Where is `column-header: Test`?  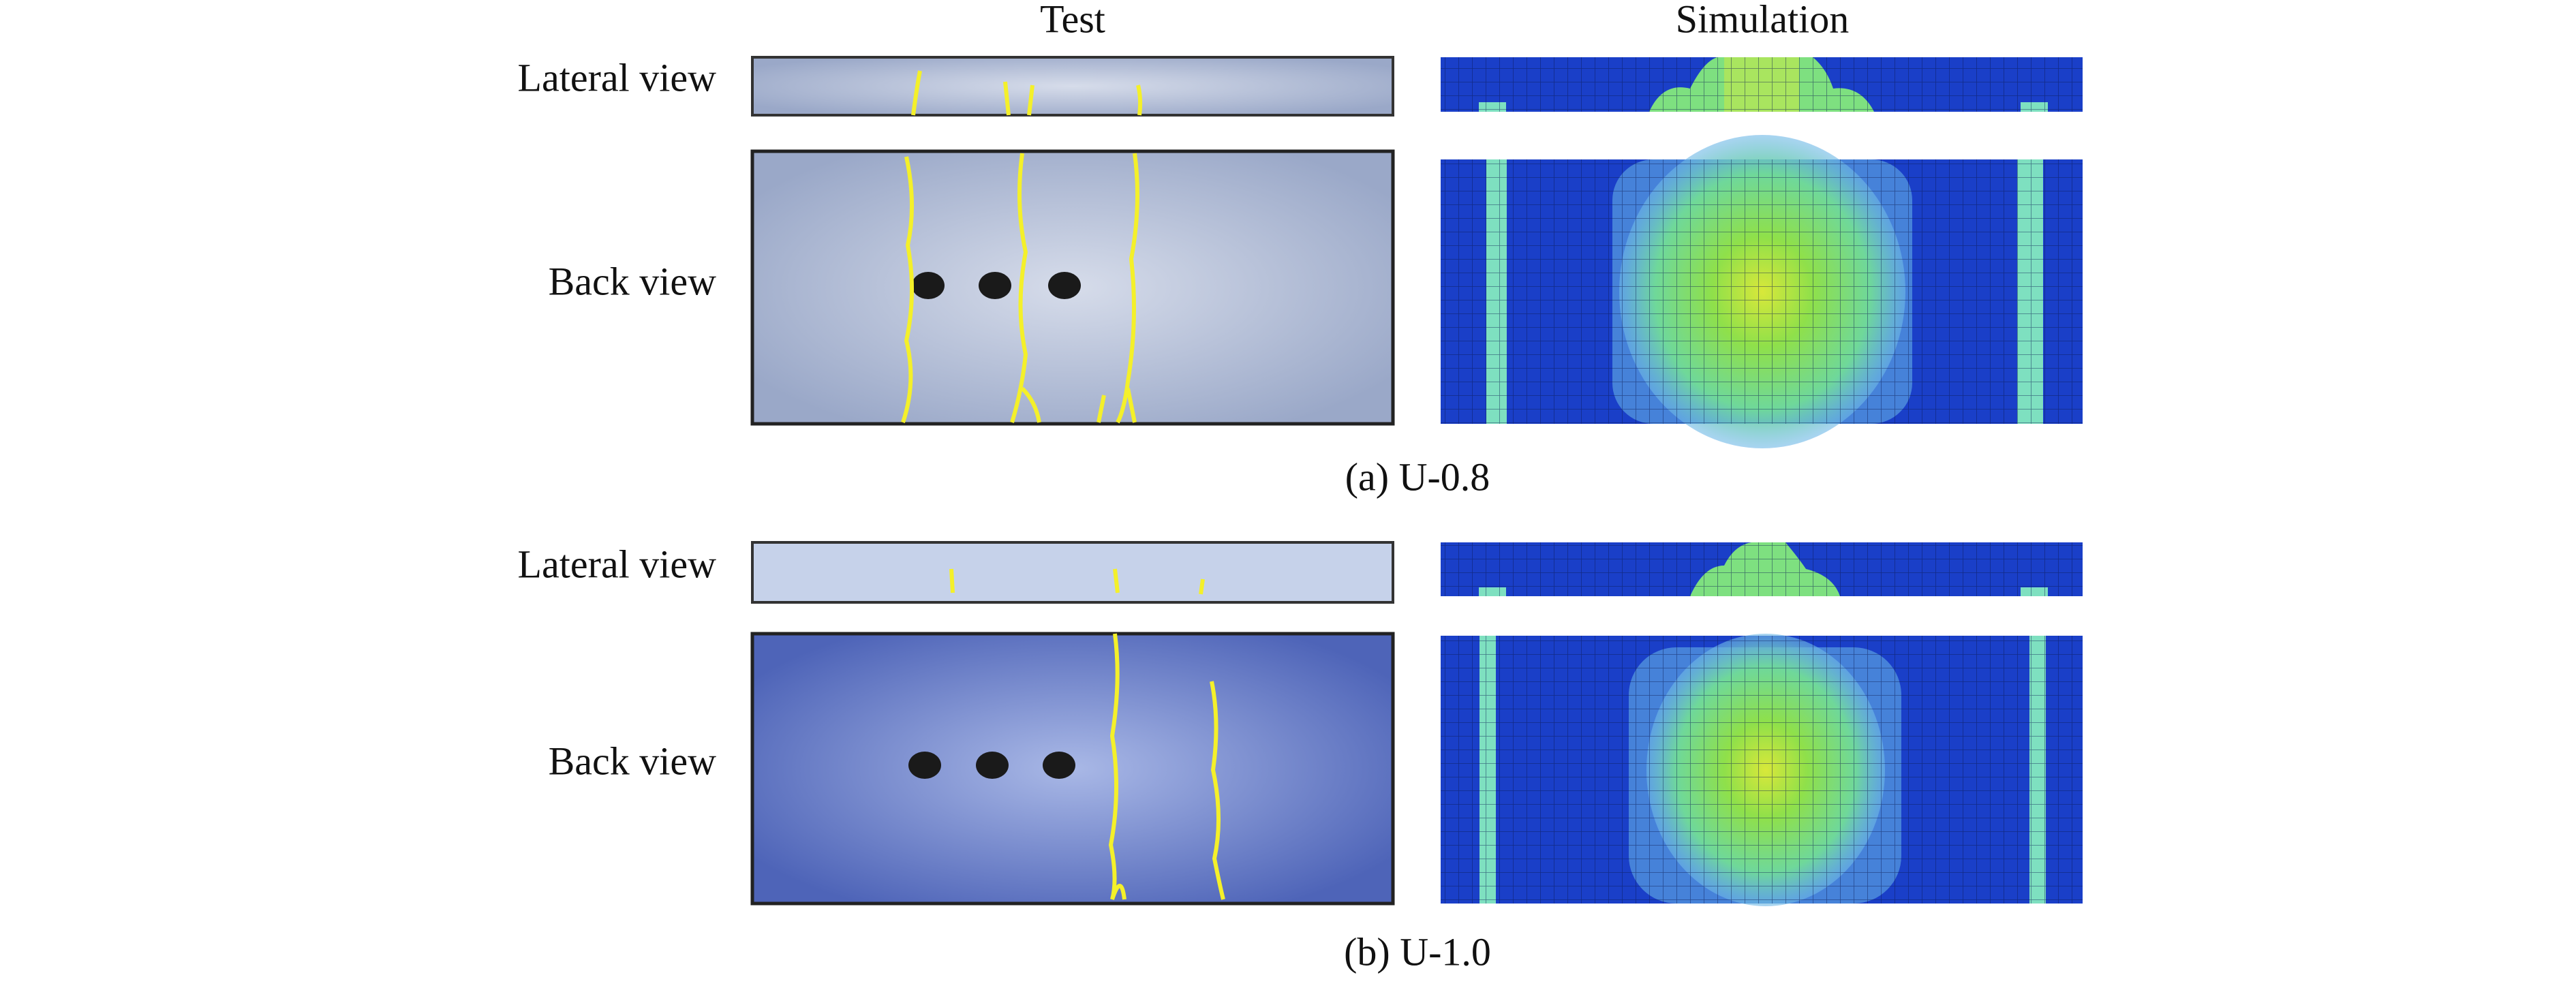 column-header: Test is located at coordinates (1072, 20).